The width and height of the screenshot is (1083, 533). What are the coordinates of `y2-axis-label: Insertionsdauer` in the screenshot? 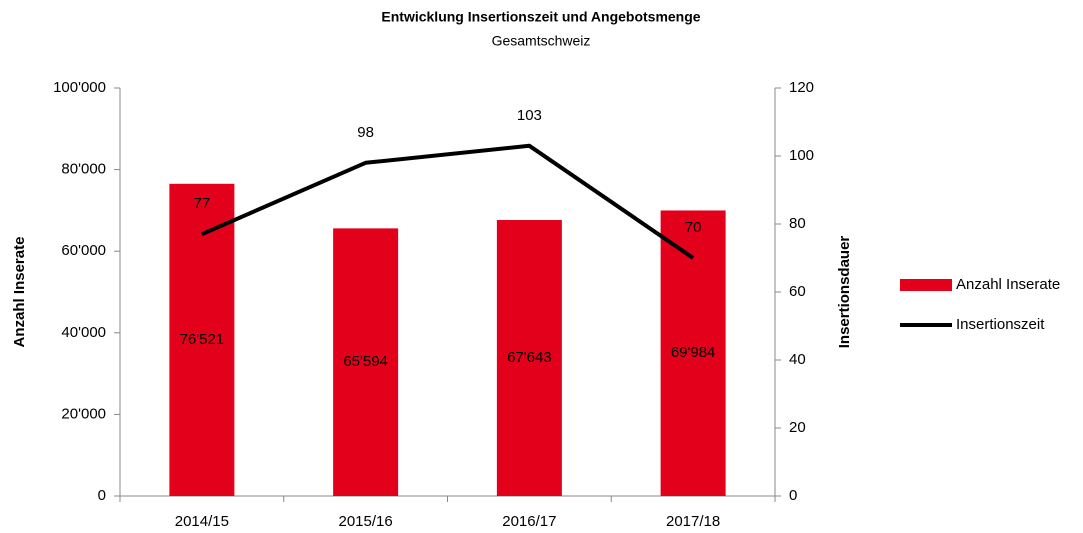 It's located at (844, 292).